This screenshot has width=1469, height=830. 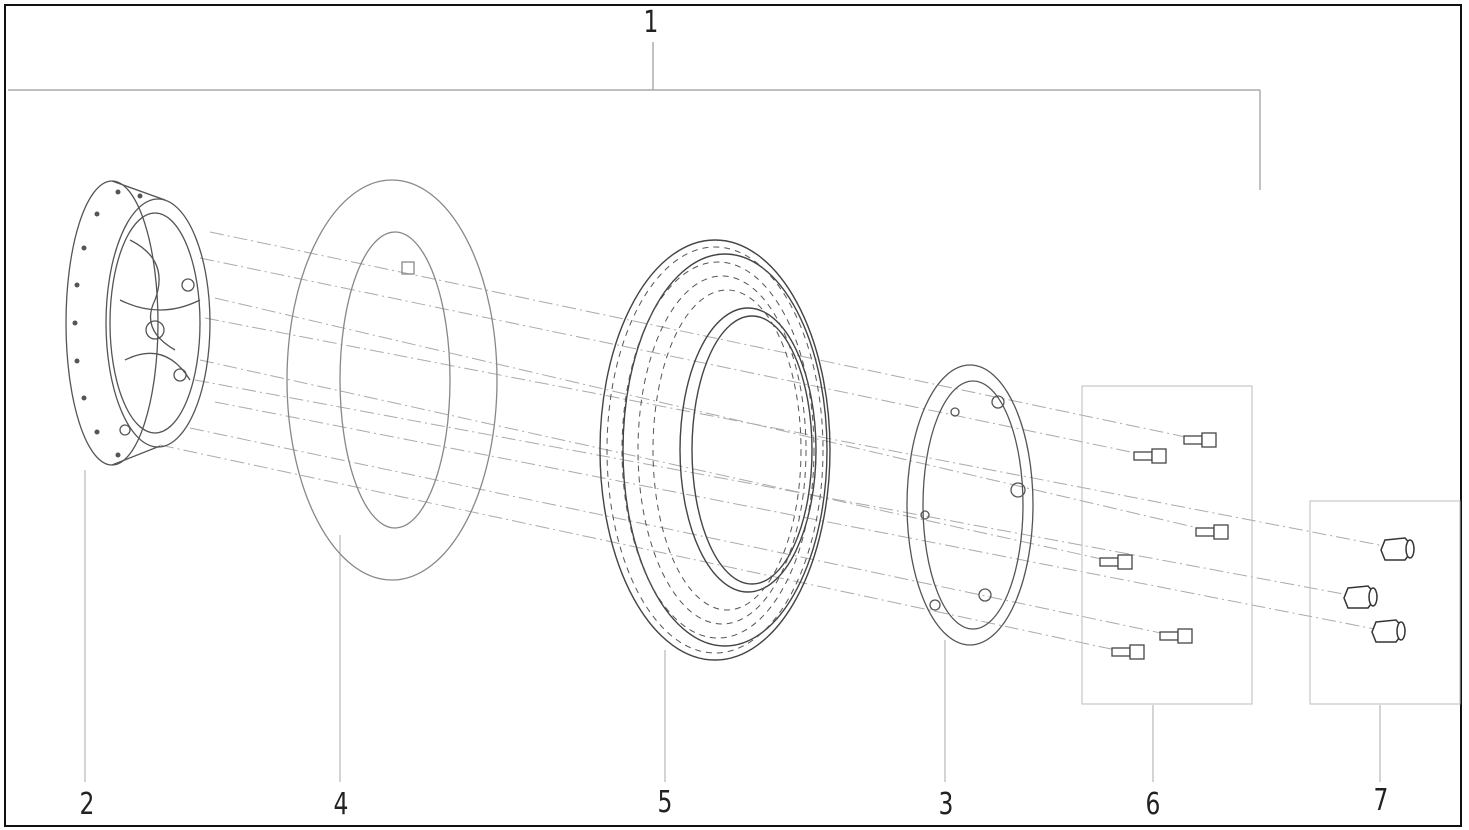 I want to click on tire, so click(x=715, y=450).